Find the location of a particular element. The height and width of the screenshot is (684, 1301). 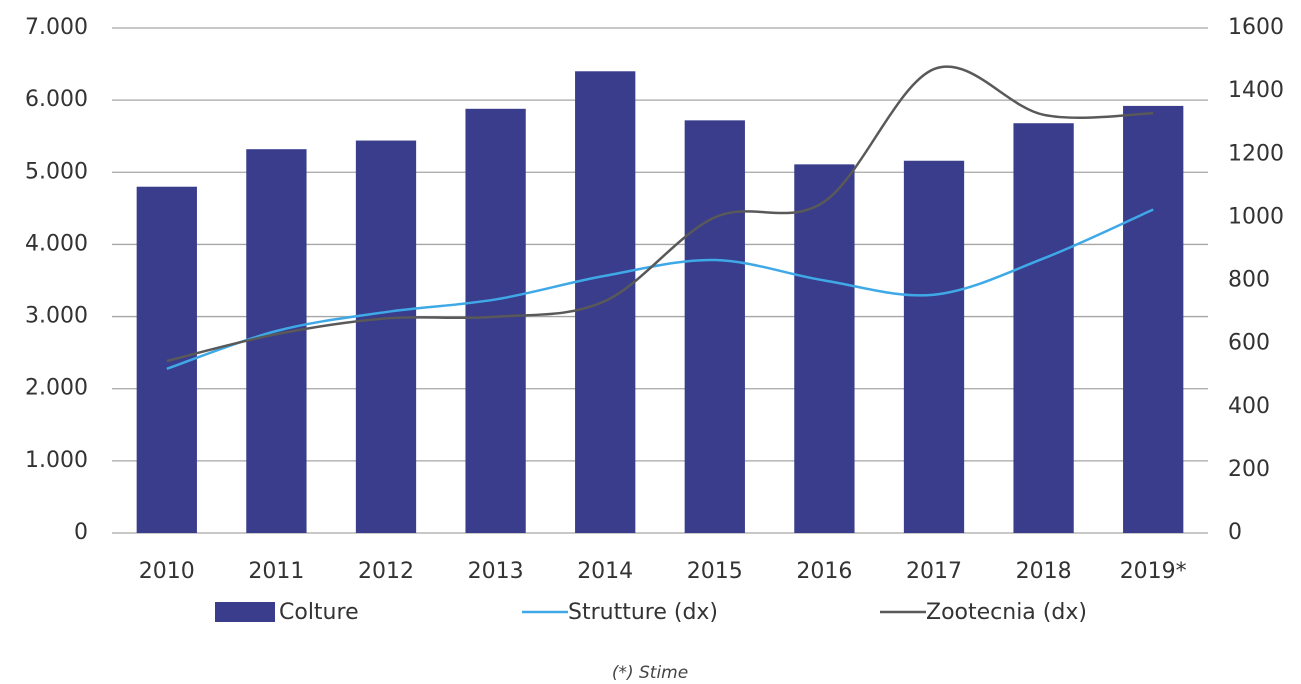

y-tick-label: 2.000 is located at coordinates (56, 388).